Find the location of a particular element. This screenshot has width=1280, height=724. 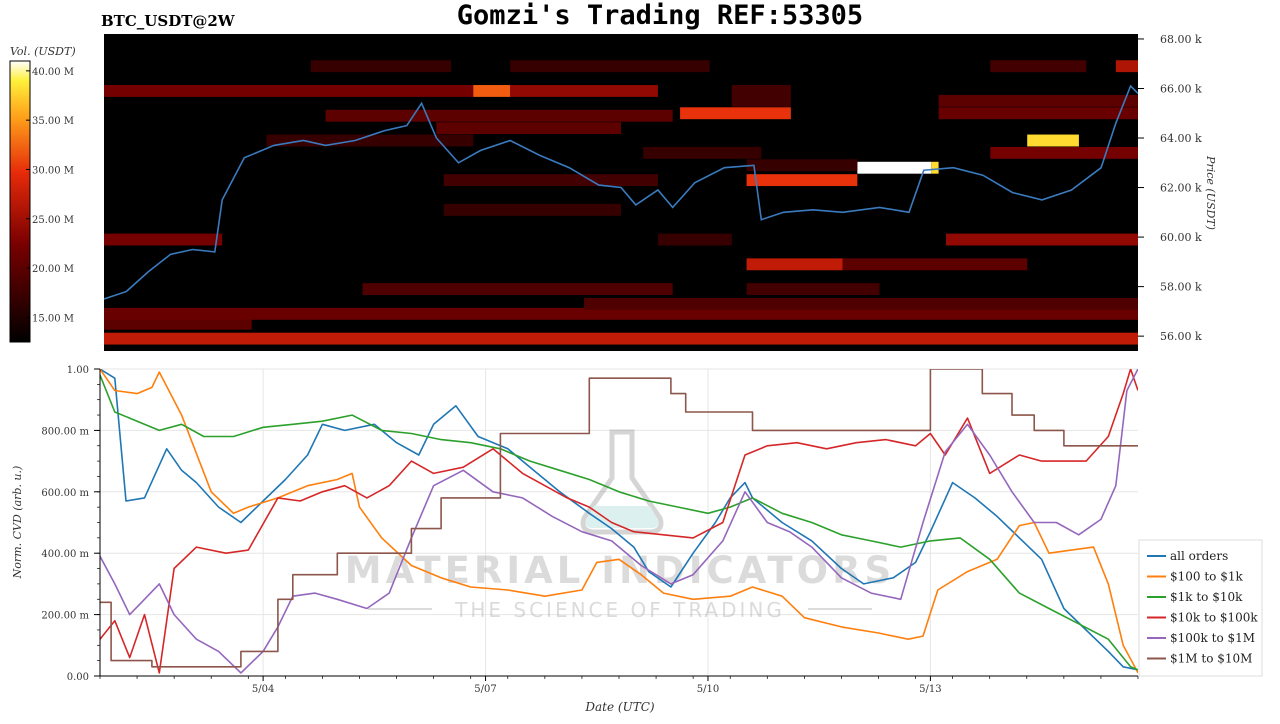

price-tick-label: 68.00 k is located at coordinates (1181, 39).